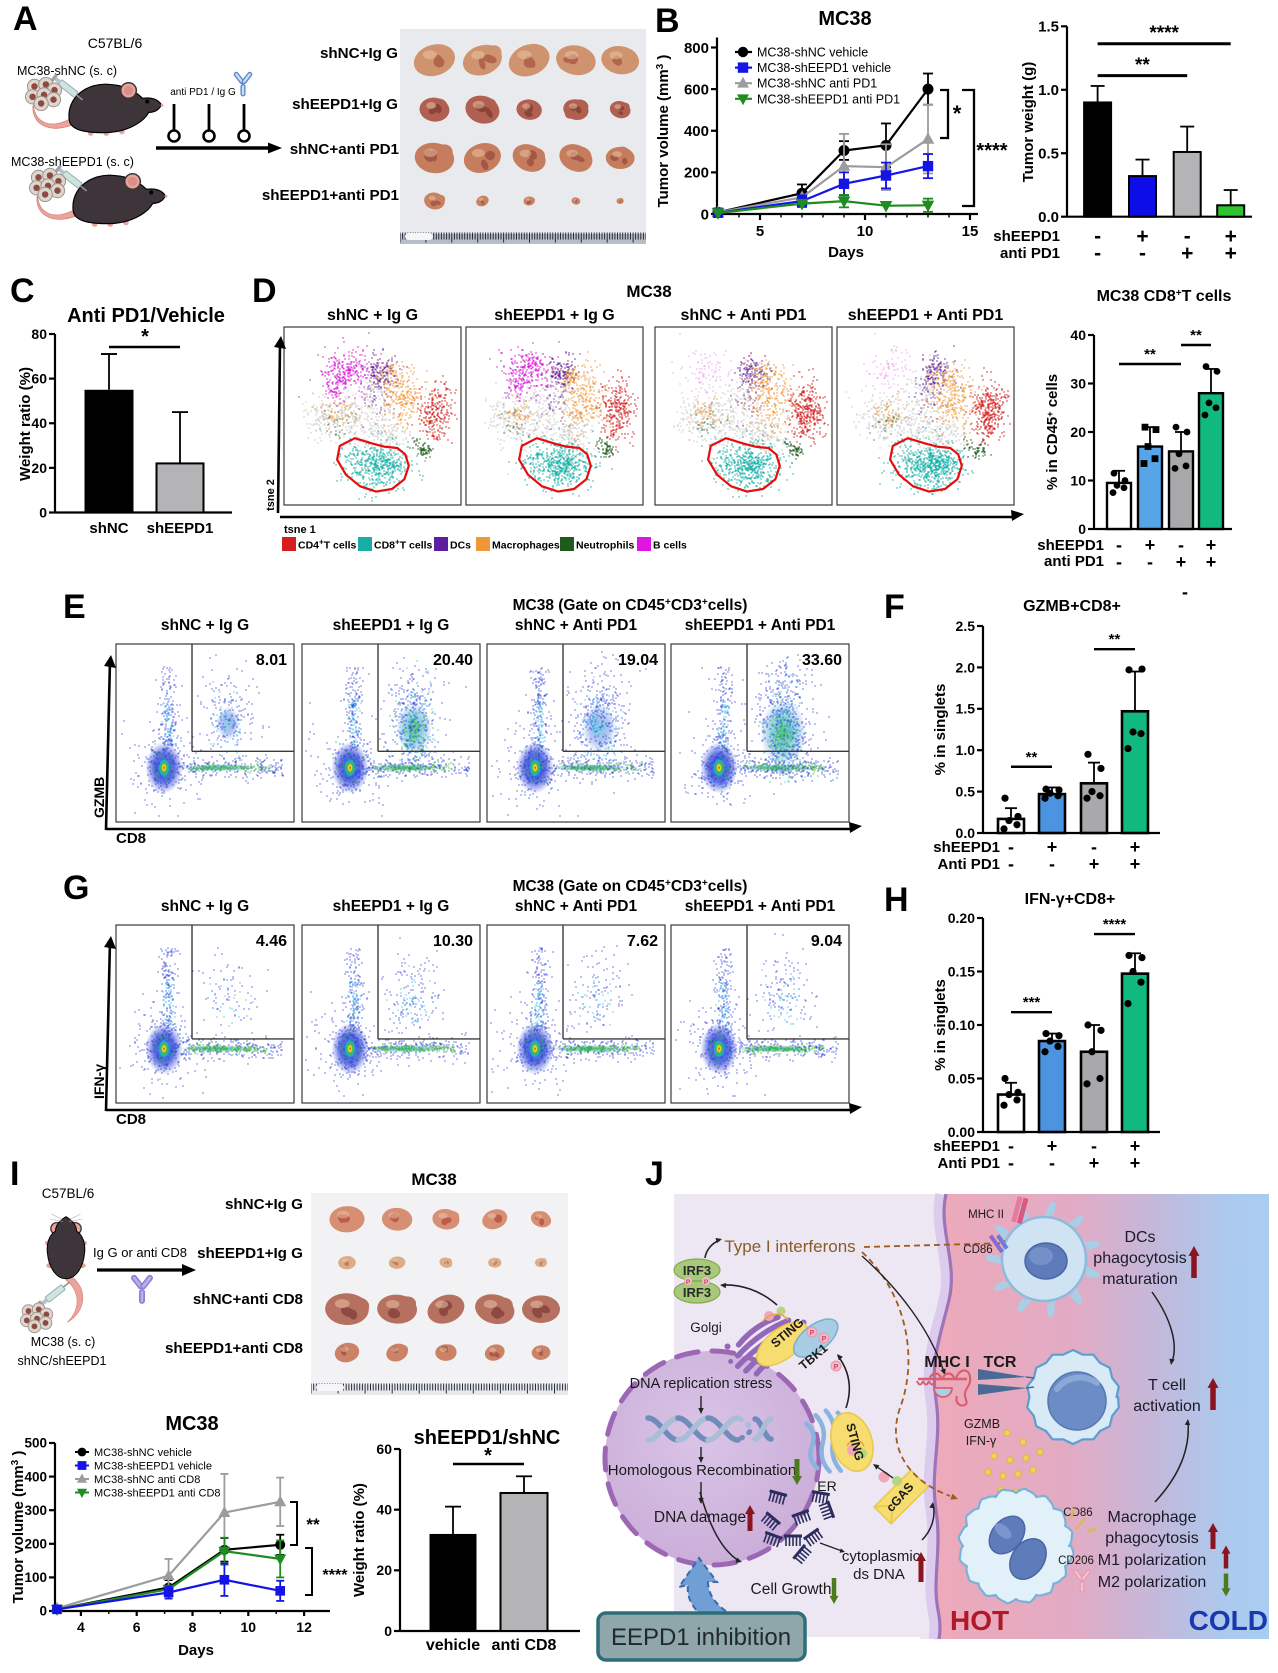 The width and height of the screenshot is (1278, 1673). I want to click on svg-text: MC38-shNC anti CD8, so click(147, 1480).